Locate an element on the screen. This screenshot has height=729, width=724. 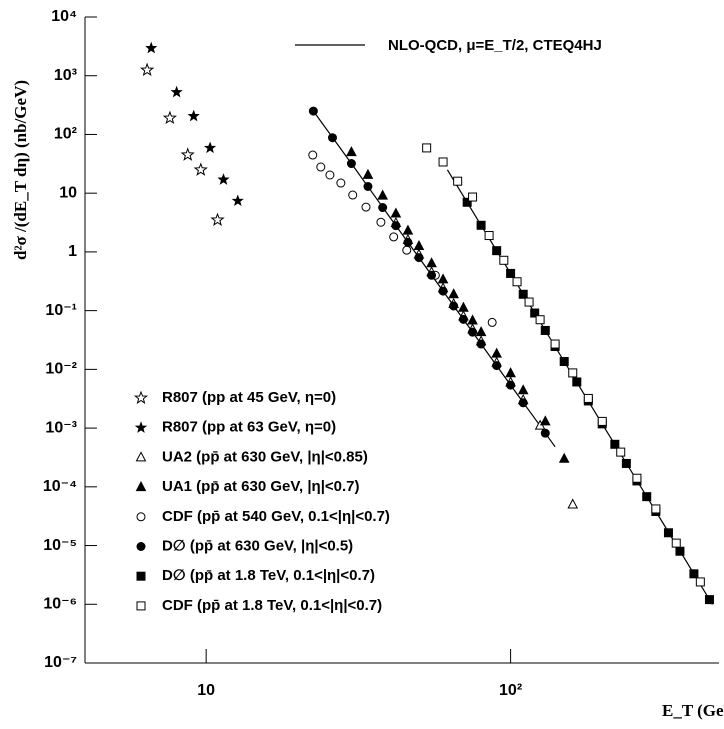
legend-label: UA2 (pp̄ at 630 GeV, |η|<0.85) is located at coordinates (265, 456).